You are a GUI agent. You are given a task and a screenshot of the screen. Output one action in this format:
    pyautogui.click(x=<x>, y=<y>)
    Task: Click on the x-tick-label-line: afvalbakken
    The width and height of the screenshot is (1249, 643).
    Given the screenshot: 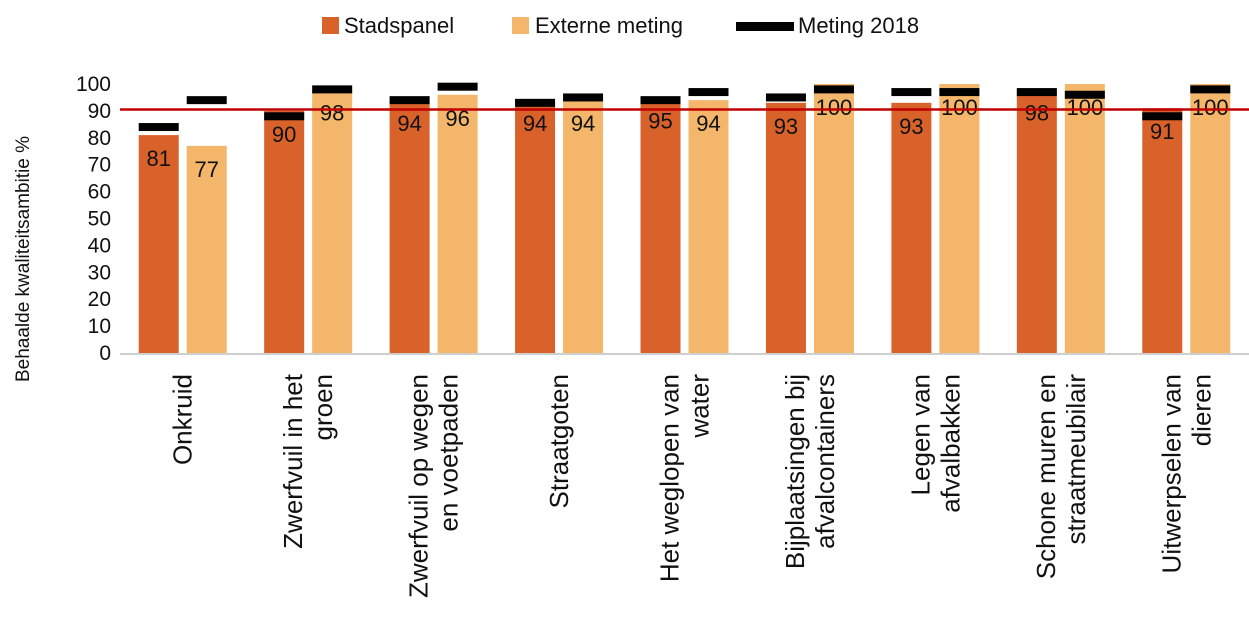 What is the action you would take?
    pyautogui.click(x=950, y=443)
    